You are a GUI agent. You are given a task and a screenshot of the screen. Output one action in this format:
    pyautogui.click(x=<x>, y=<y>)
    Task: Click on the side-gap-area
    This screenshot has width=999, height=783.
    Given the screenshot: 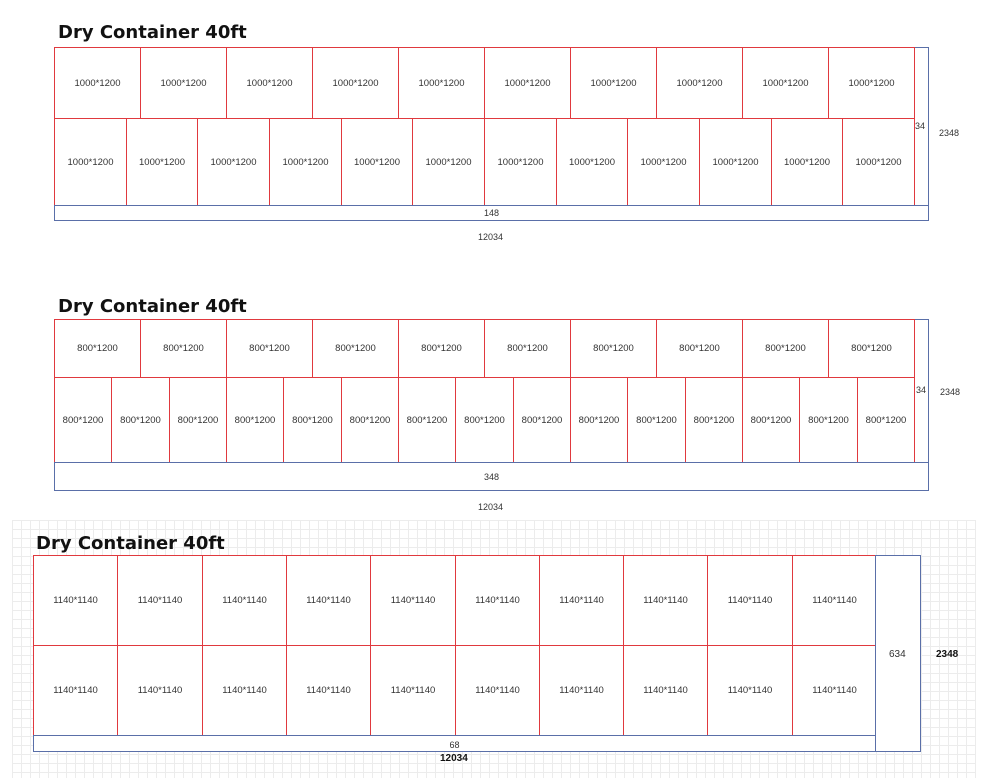 What is the action you would take?
    pyautogui.click(x=898, y=653)
    